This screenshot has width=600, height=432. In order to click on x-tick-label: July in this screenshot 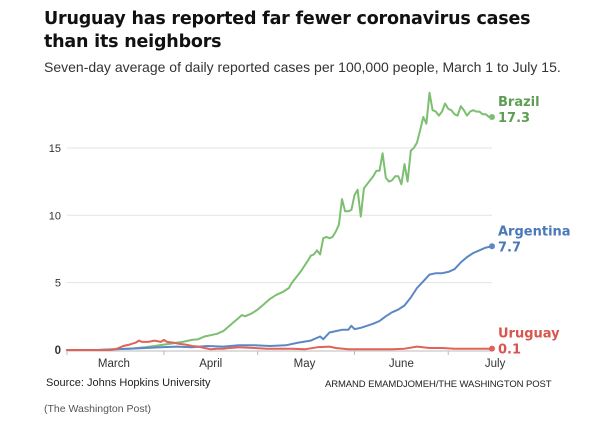, I will do `click(495, 364)`.